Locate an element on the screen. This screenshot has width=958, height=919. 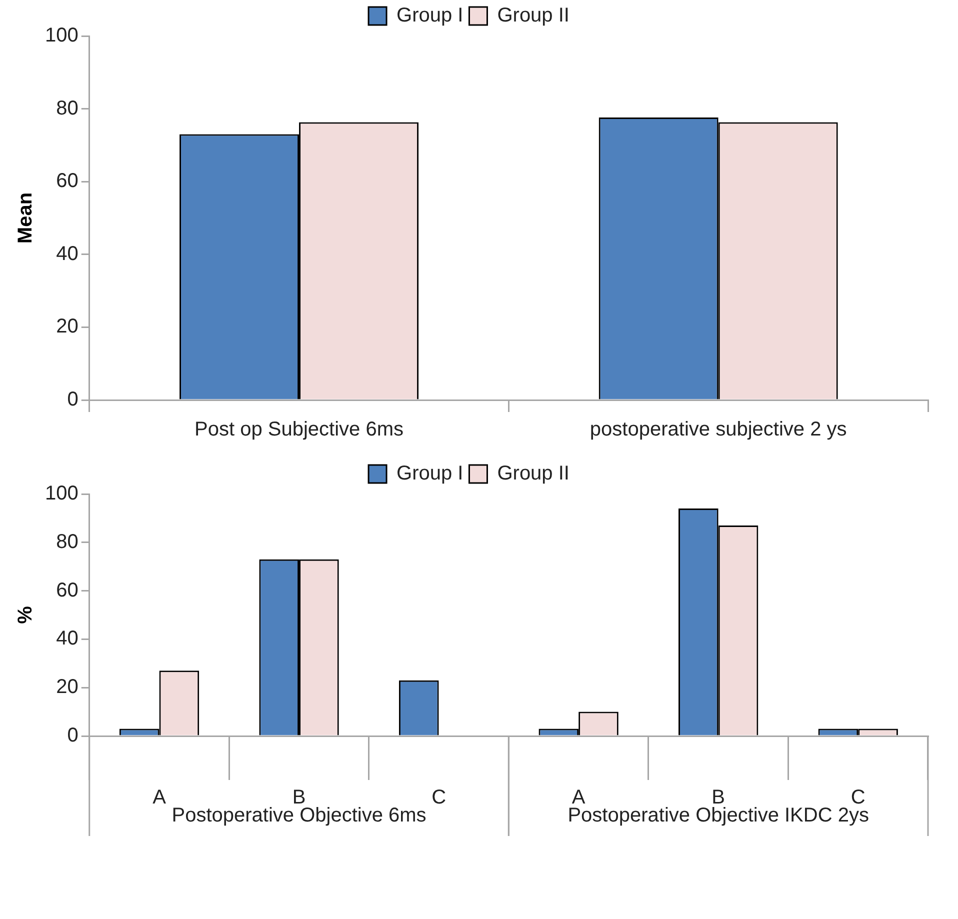
x-tick-label: postoperative subjective 2 ys is located at coordinates (718, 429).